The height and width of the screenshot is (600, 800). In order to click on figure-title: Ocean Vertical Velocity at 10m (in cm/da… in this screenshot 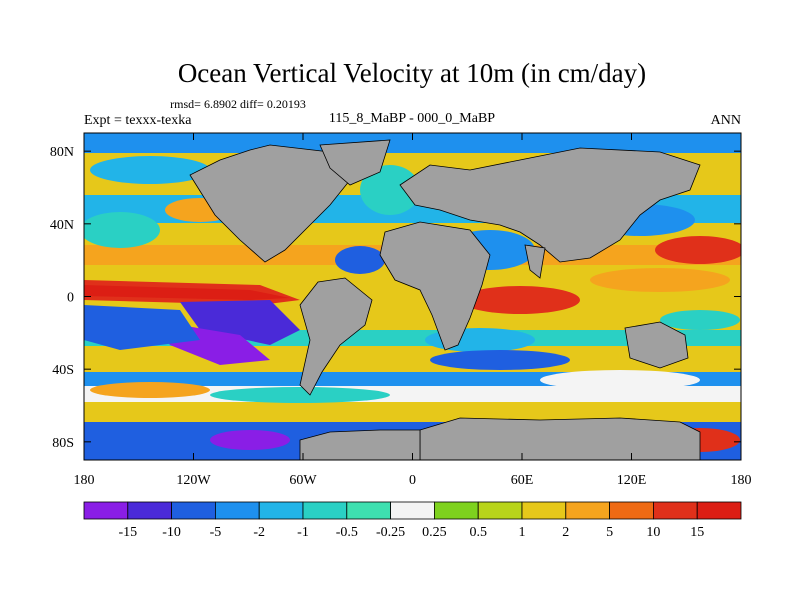, I will do `click(412, 73)`.